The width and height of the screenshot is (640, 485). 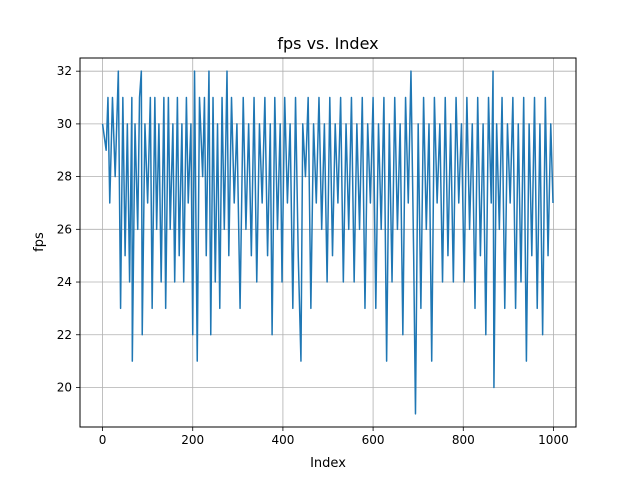 I want to click on y-tick-label: 28, so click(x=64, y=177).